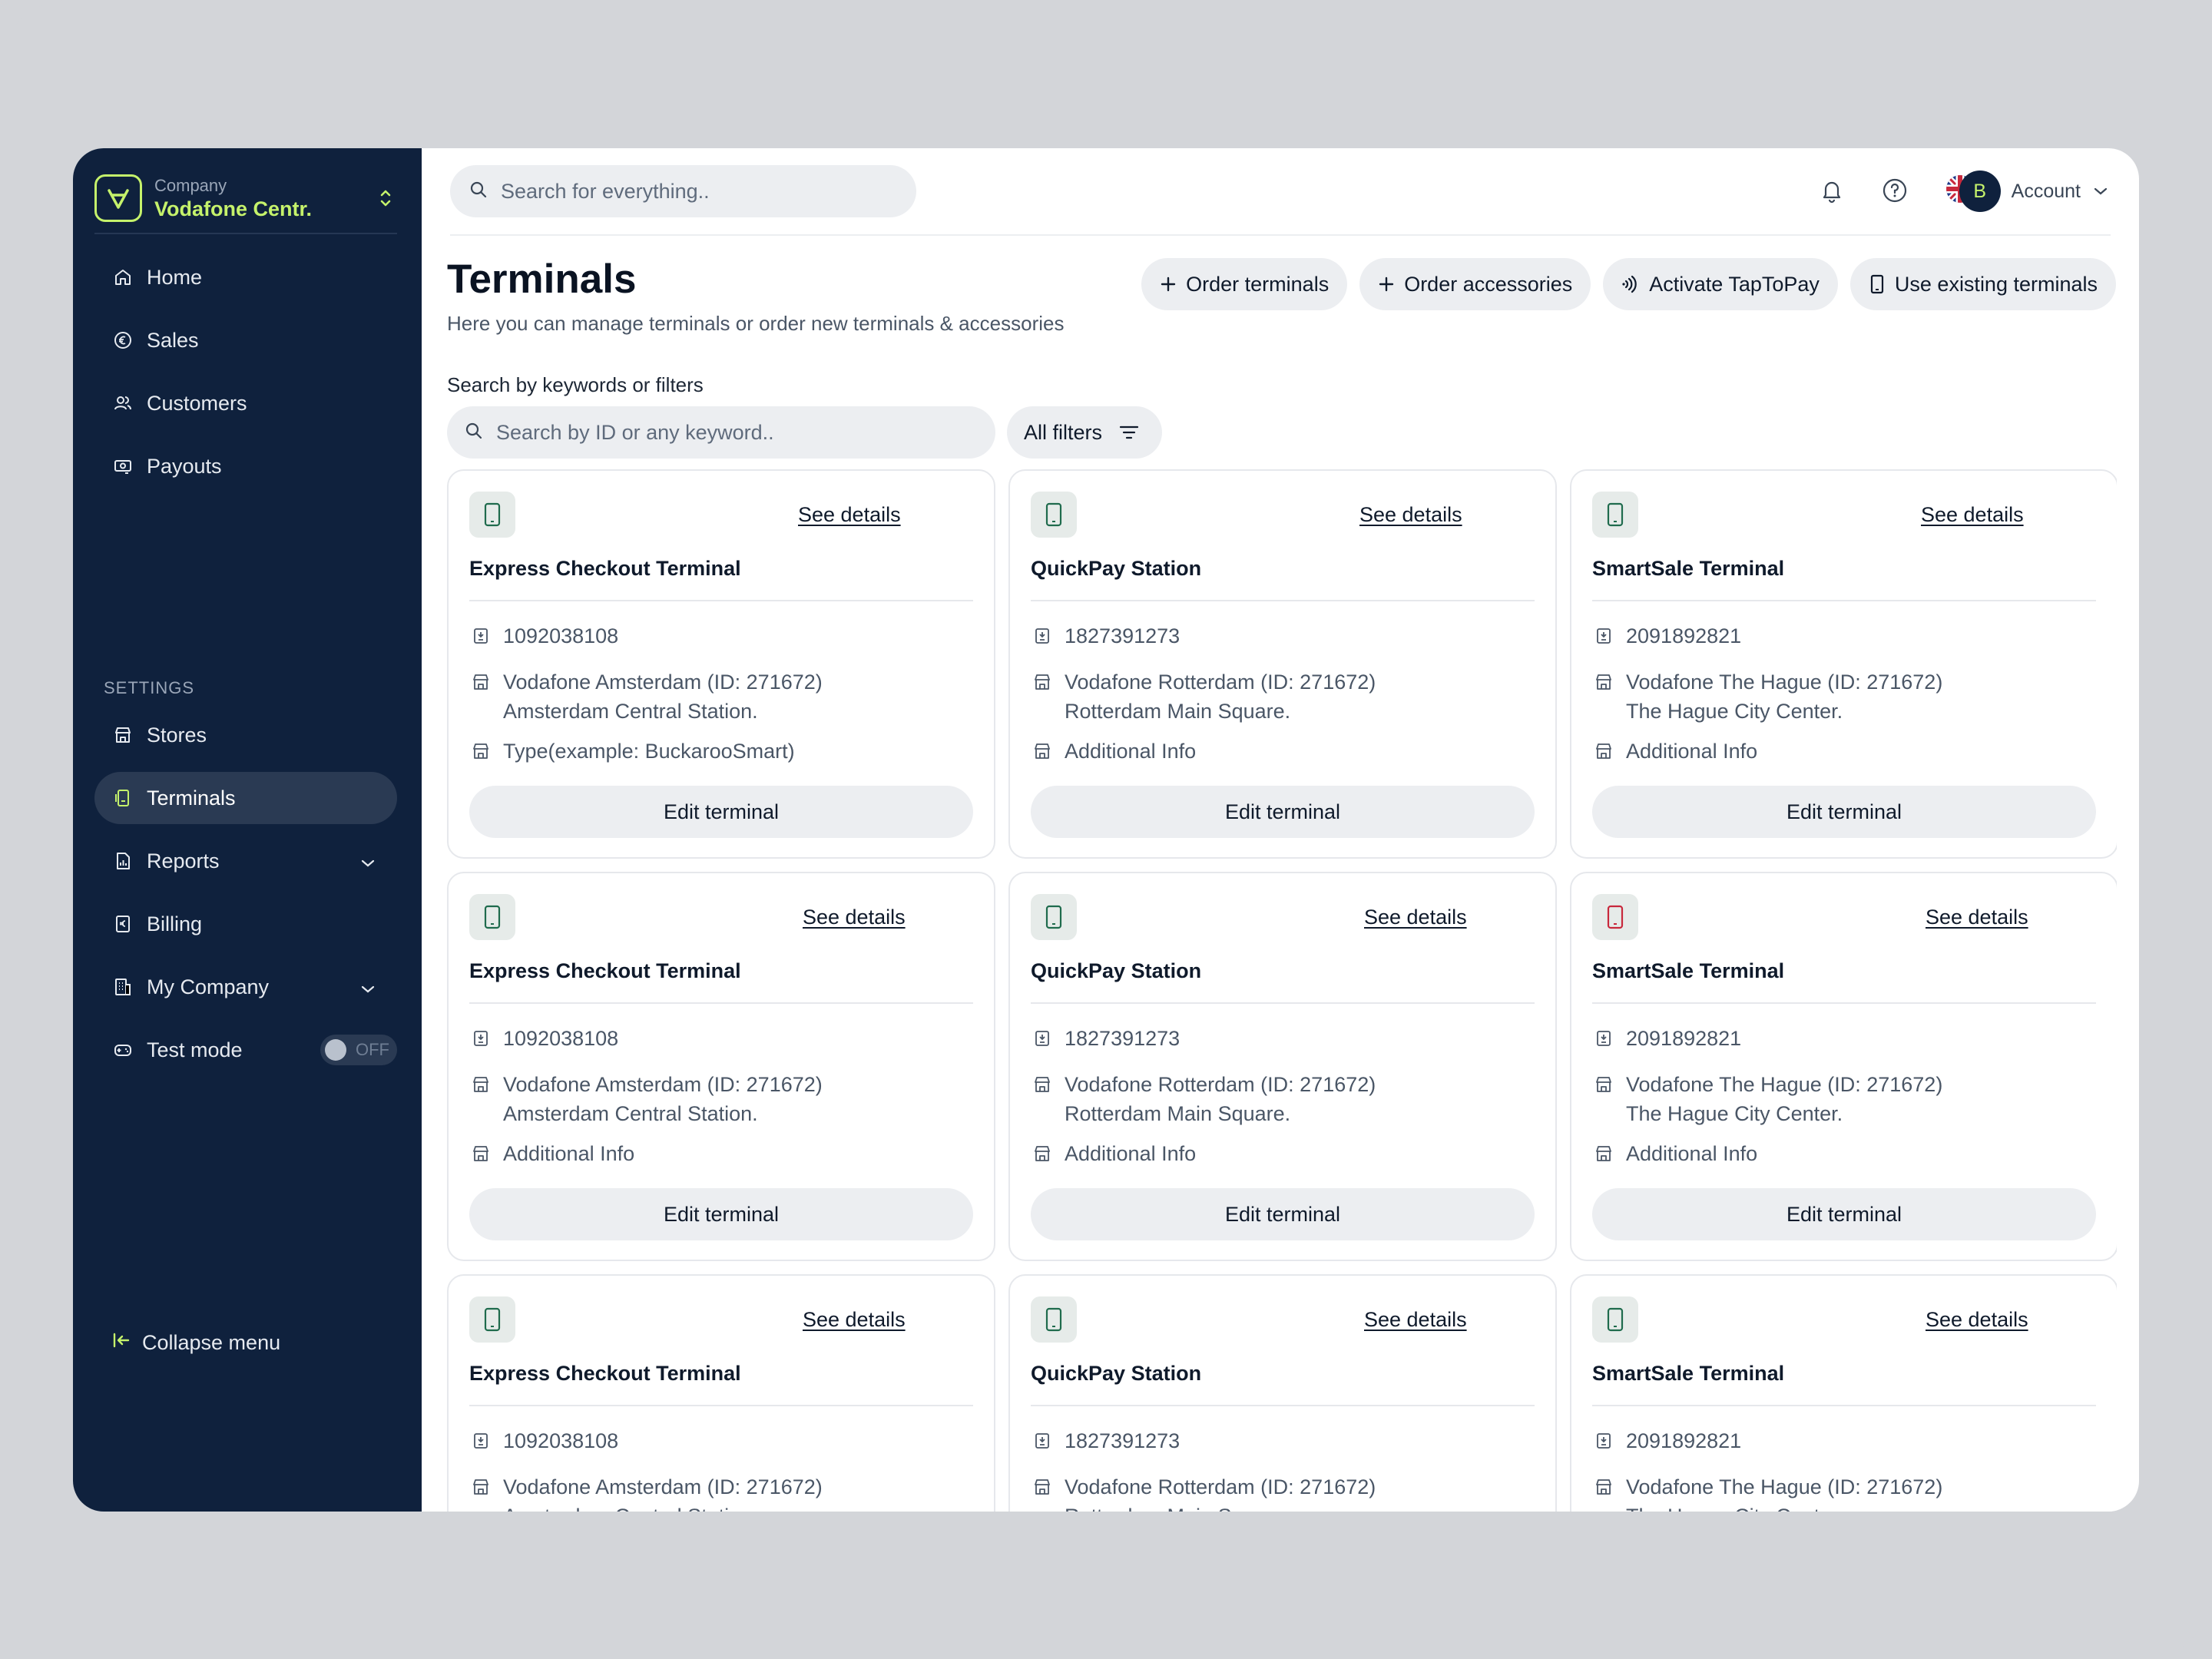 The height and width of the screenshot is (1659, 2212). I want to click on toggle-knob, so click(335, 1050).